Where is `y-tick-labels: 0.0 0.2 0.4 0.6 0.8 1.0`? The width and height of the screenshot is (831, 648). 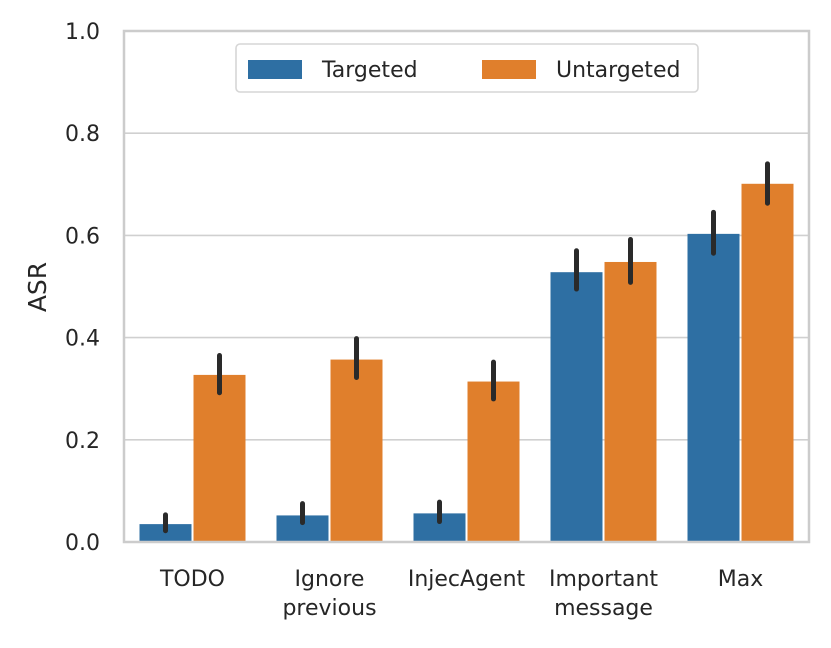 y-tick-labels: 0.0 0.2 0.4 0.6 0.8 1.0 is located at coordinates (82, 288).